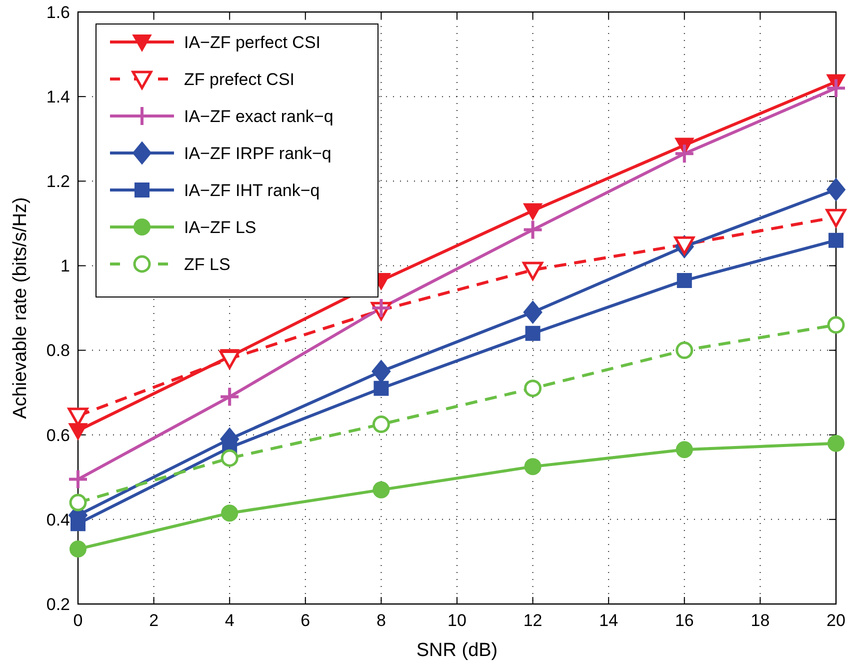  I want to click on x-tick-label: 2, so click(154, 620).